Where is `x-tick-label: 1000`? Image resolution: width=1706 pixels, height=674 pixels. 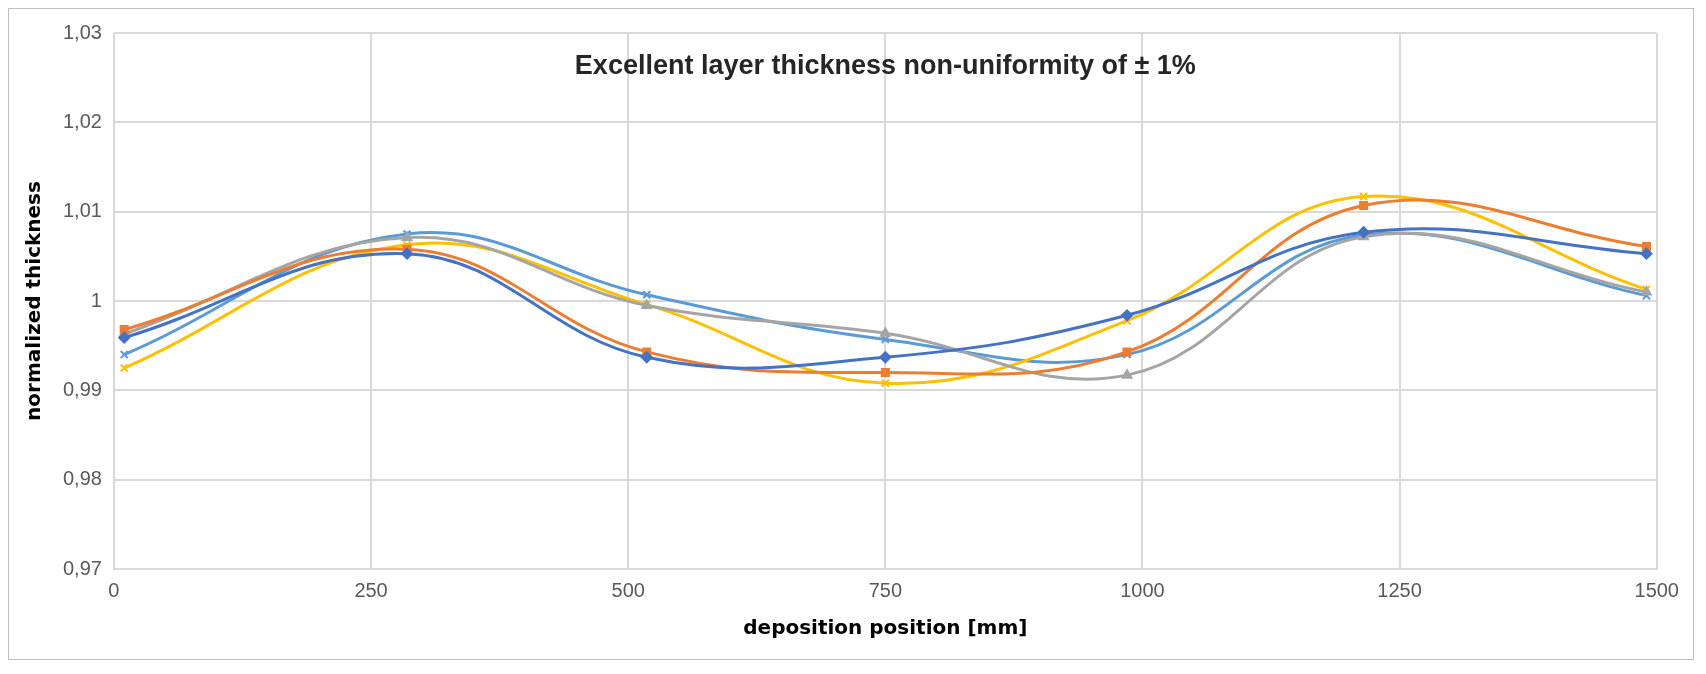
x-tick-label: 1000 is located at coordinates (1142, 589).